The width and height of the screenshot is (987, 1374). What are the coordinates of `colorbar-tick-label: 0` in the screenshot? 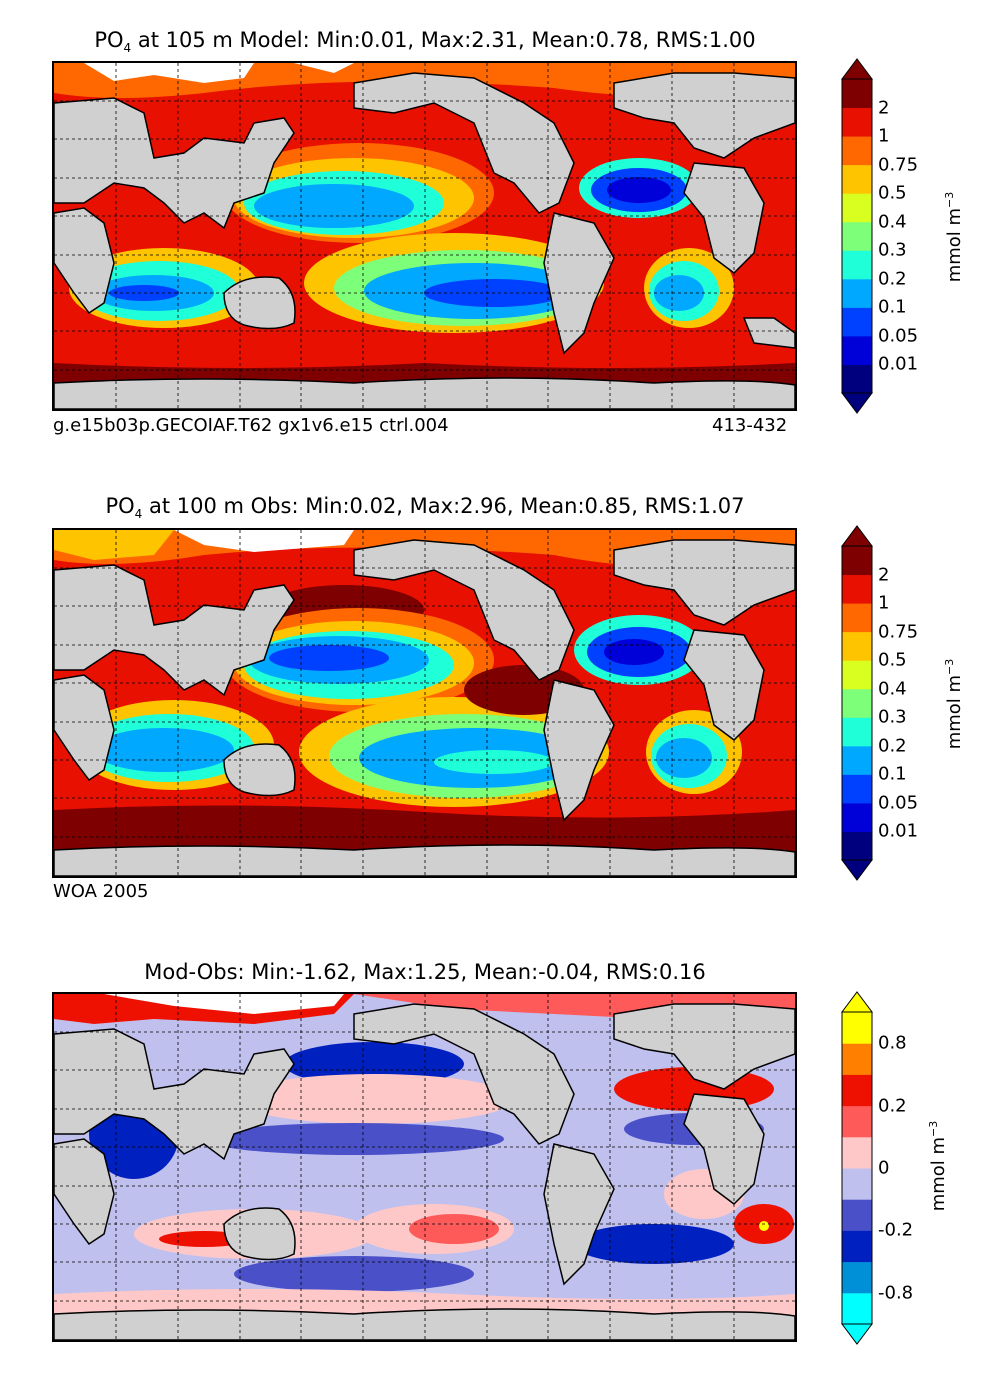 It's located at (884, 1168).